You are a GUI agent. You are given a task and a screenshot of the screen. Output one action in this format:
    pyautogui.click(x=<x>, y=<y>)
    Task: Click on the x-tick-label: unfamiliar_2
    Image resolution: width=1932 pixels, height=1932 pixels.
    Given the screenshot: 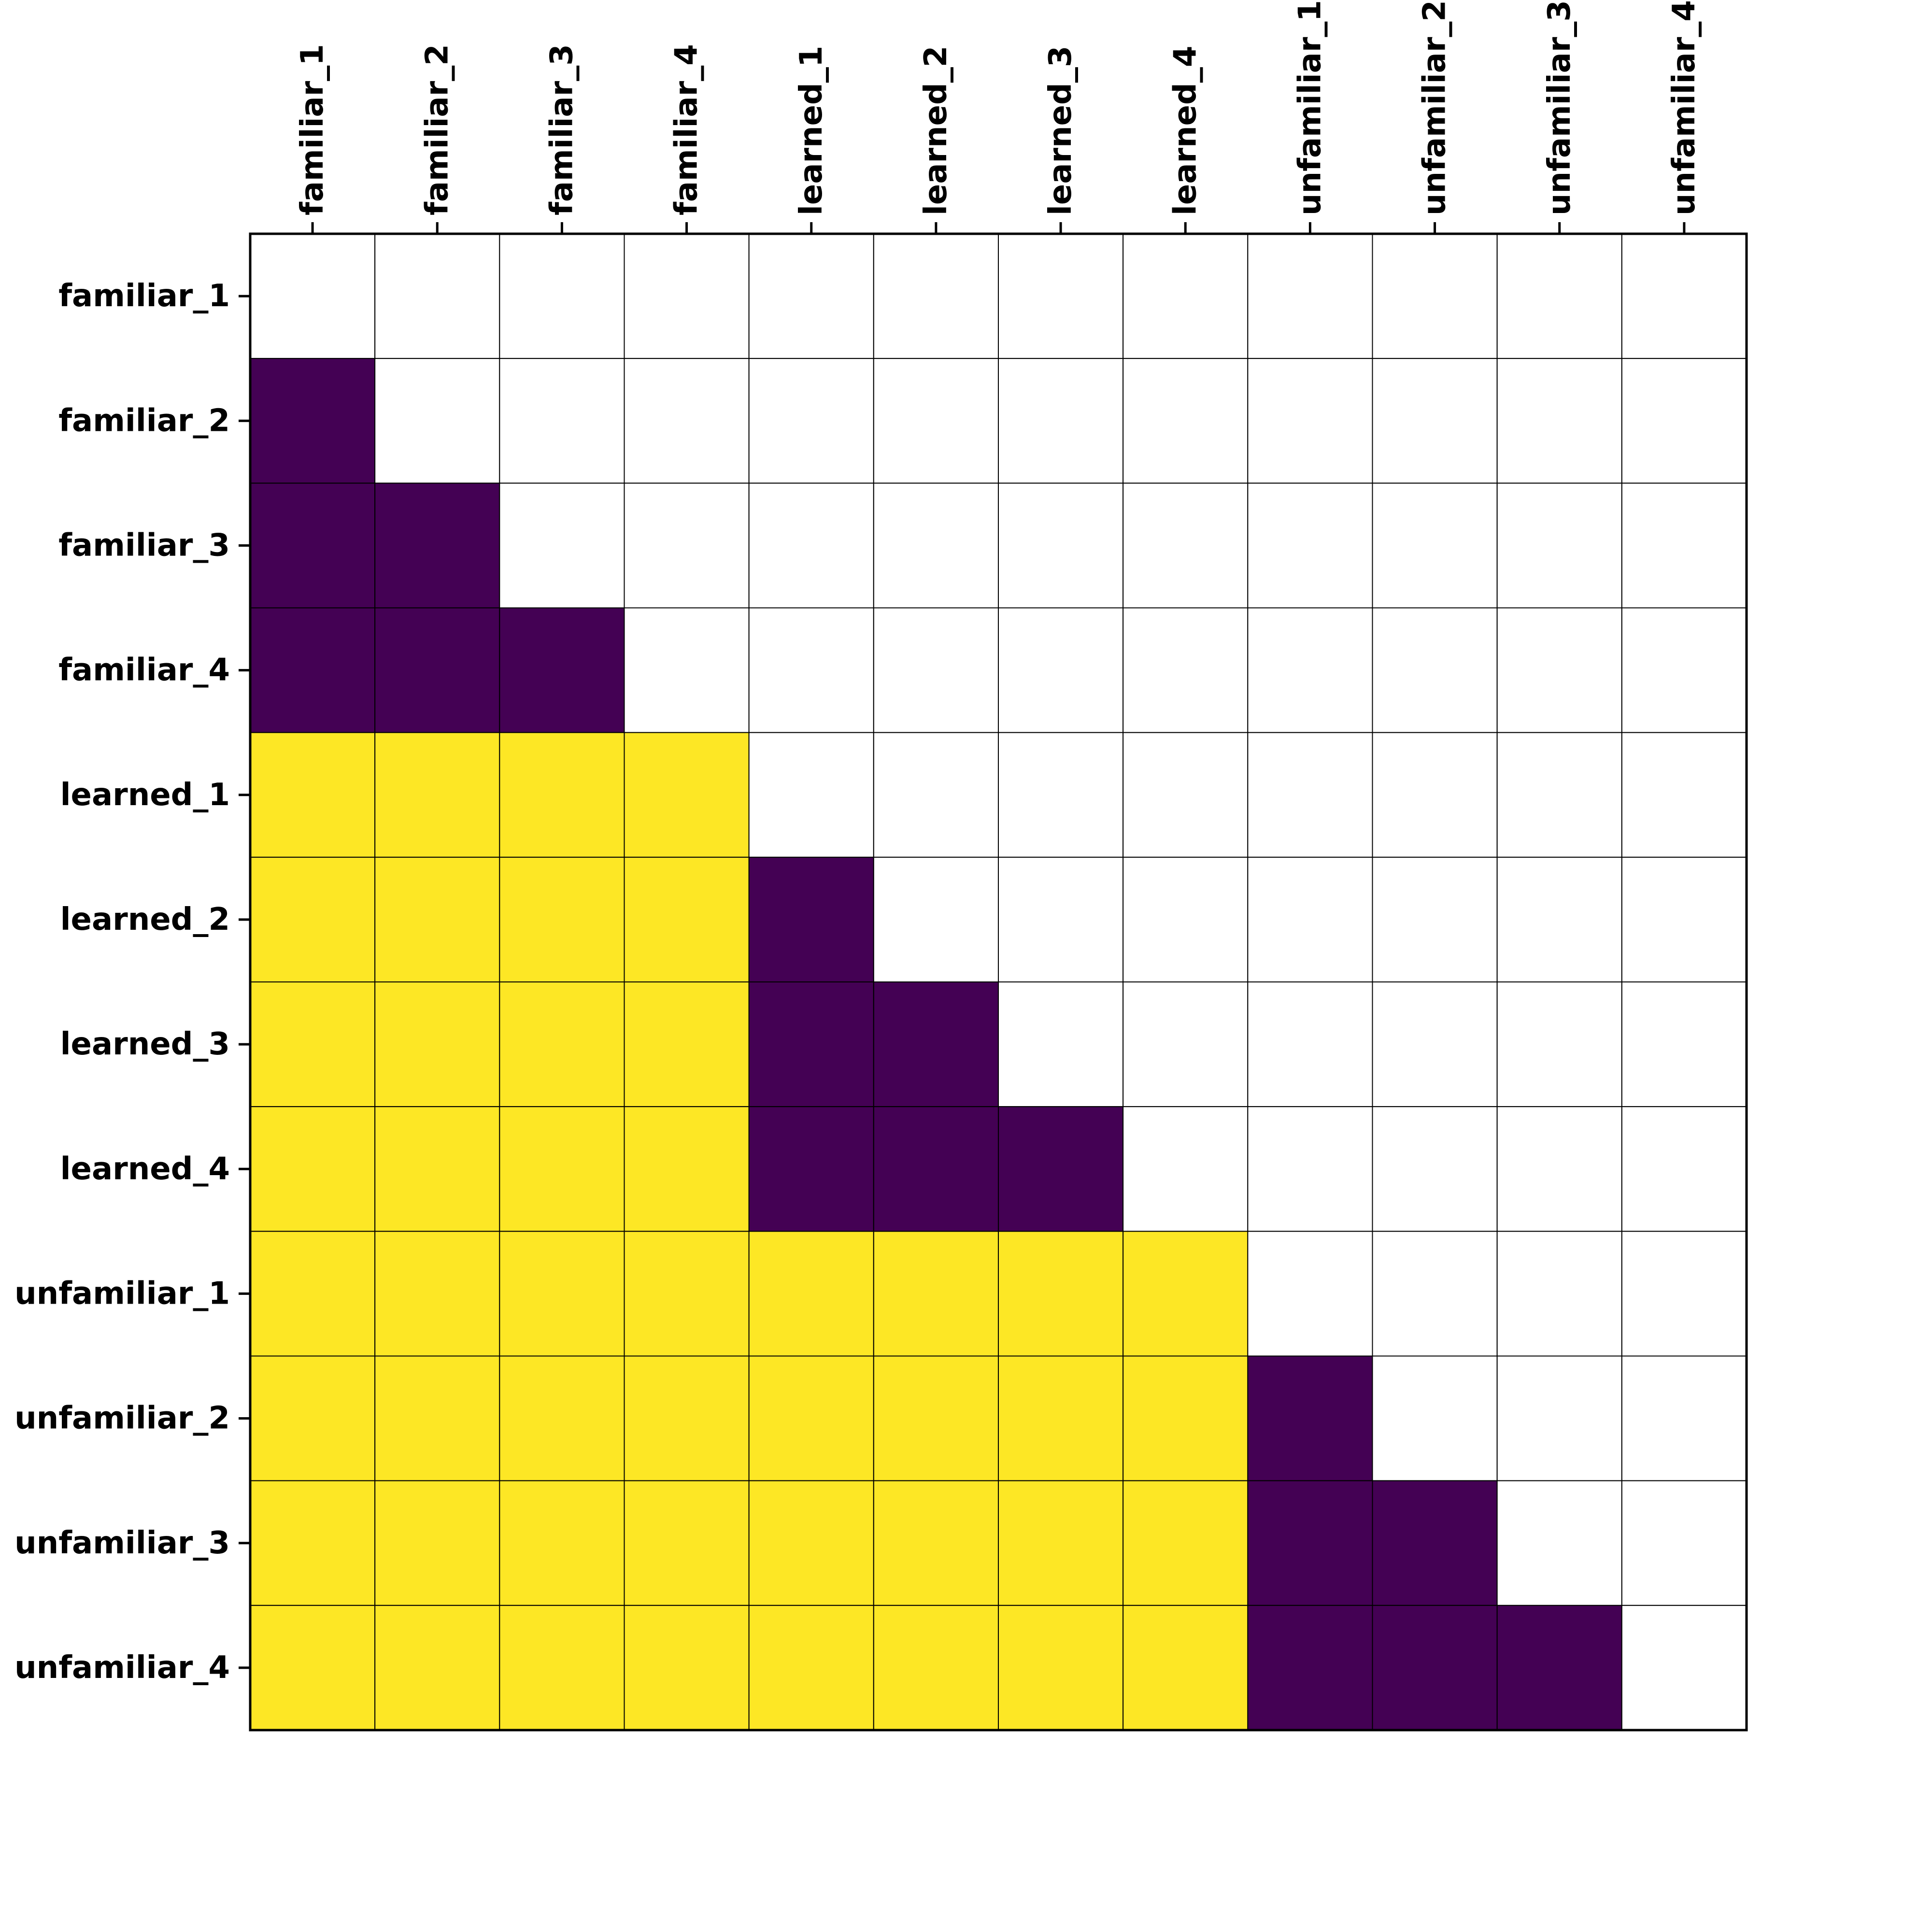 What is the action you would take?
    pyautogui.click(x=1435, y=107)
    